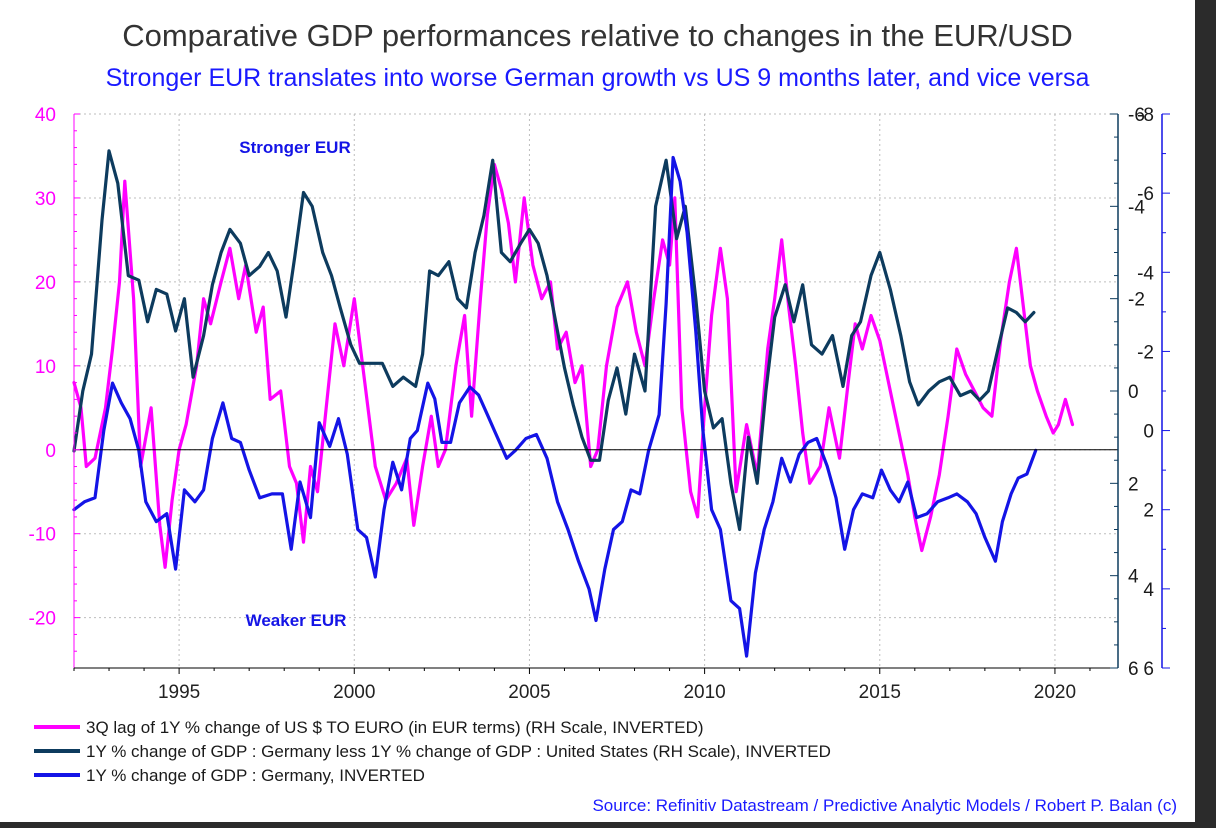 The image size is (1216, 828). What do you see at coordinates (179, 692) in the screenshot?
I see `x-tick-label: 1995` at bounding box center [179, 692].